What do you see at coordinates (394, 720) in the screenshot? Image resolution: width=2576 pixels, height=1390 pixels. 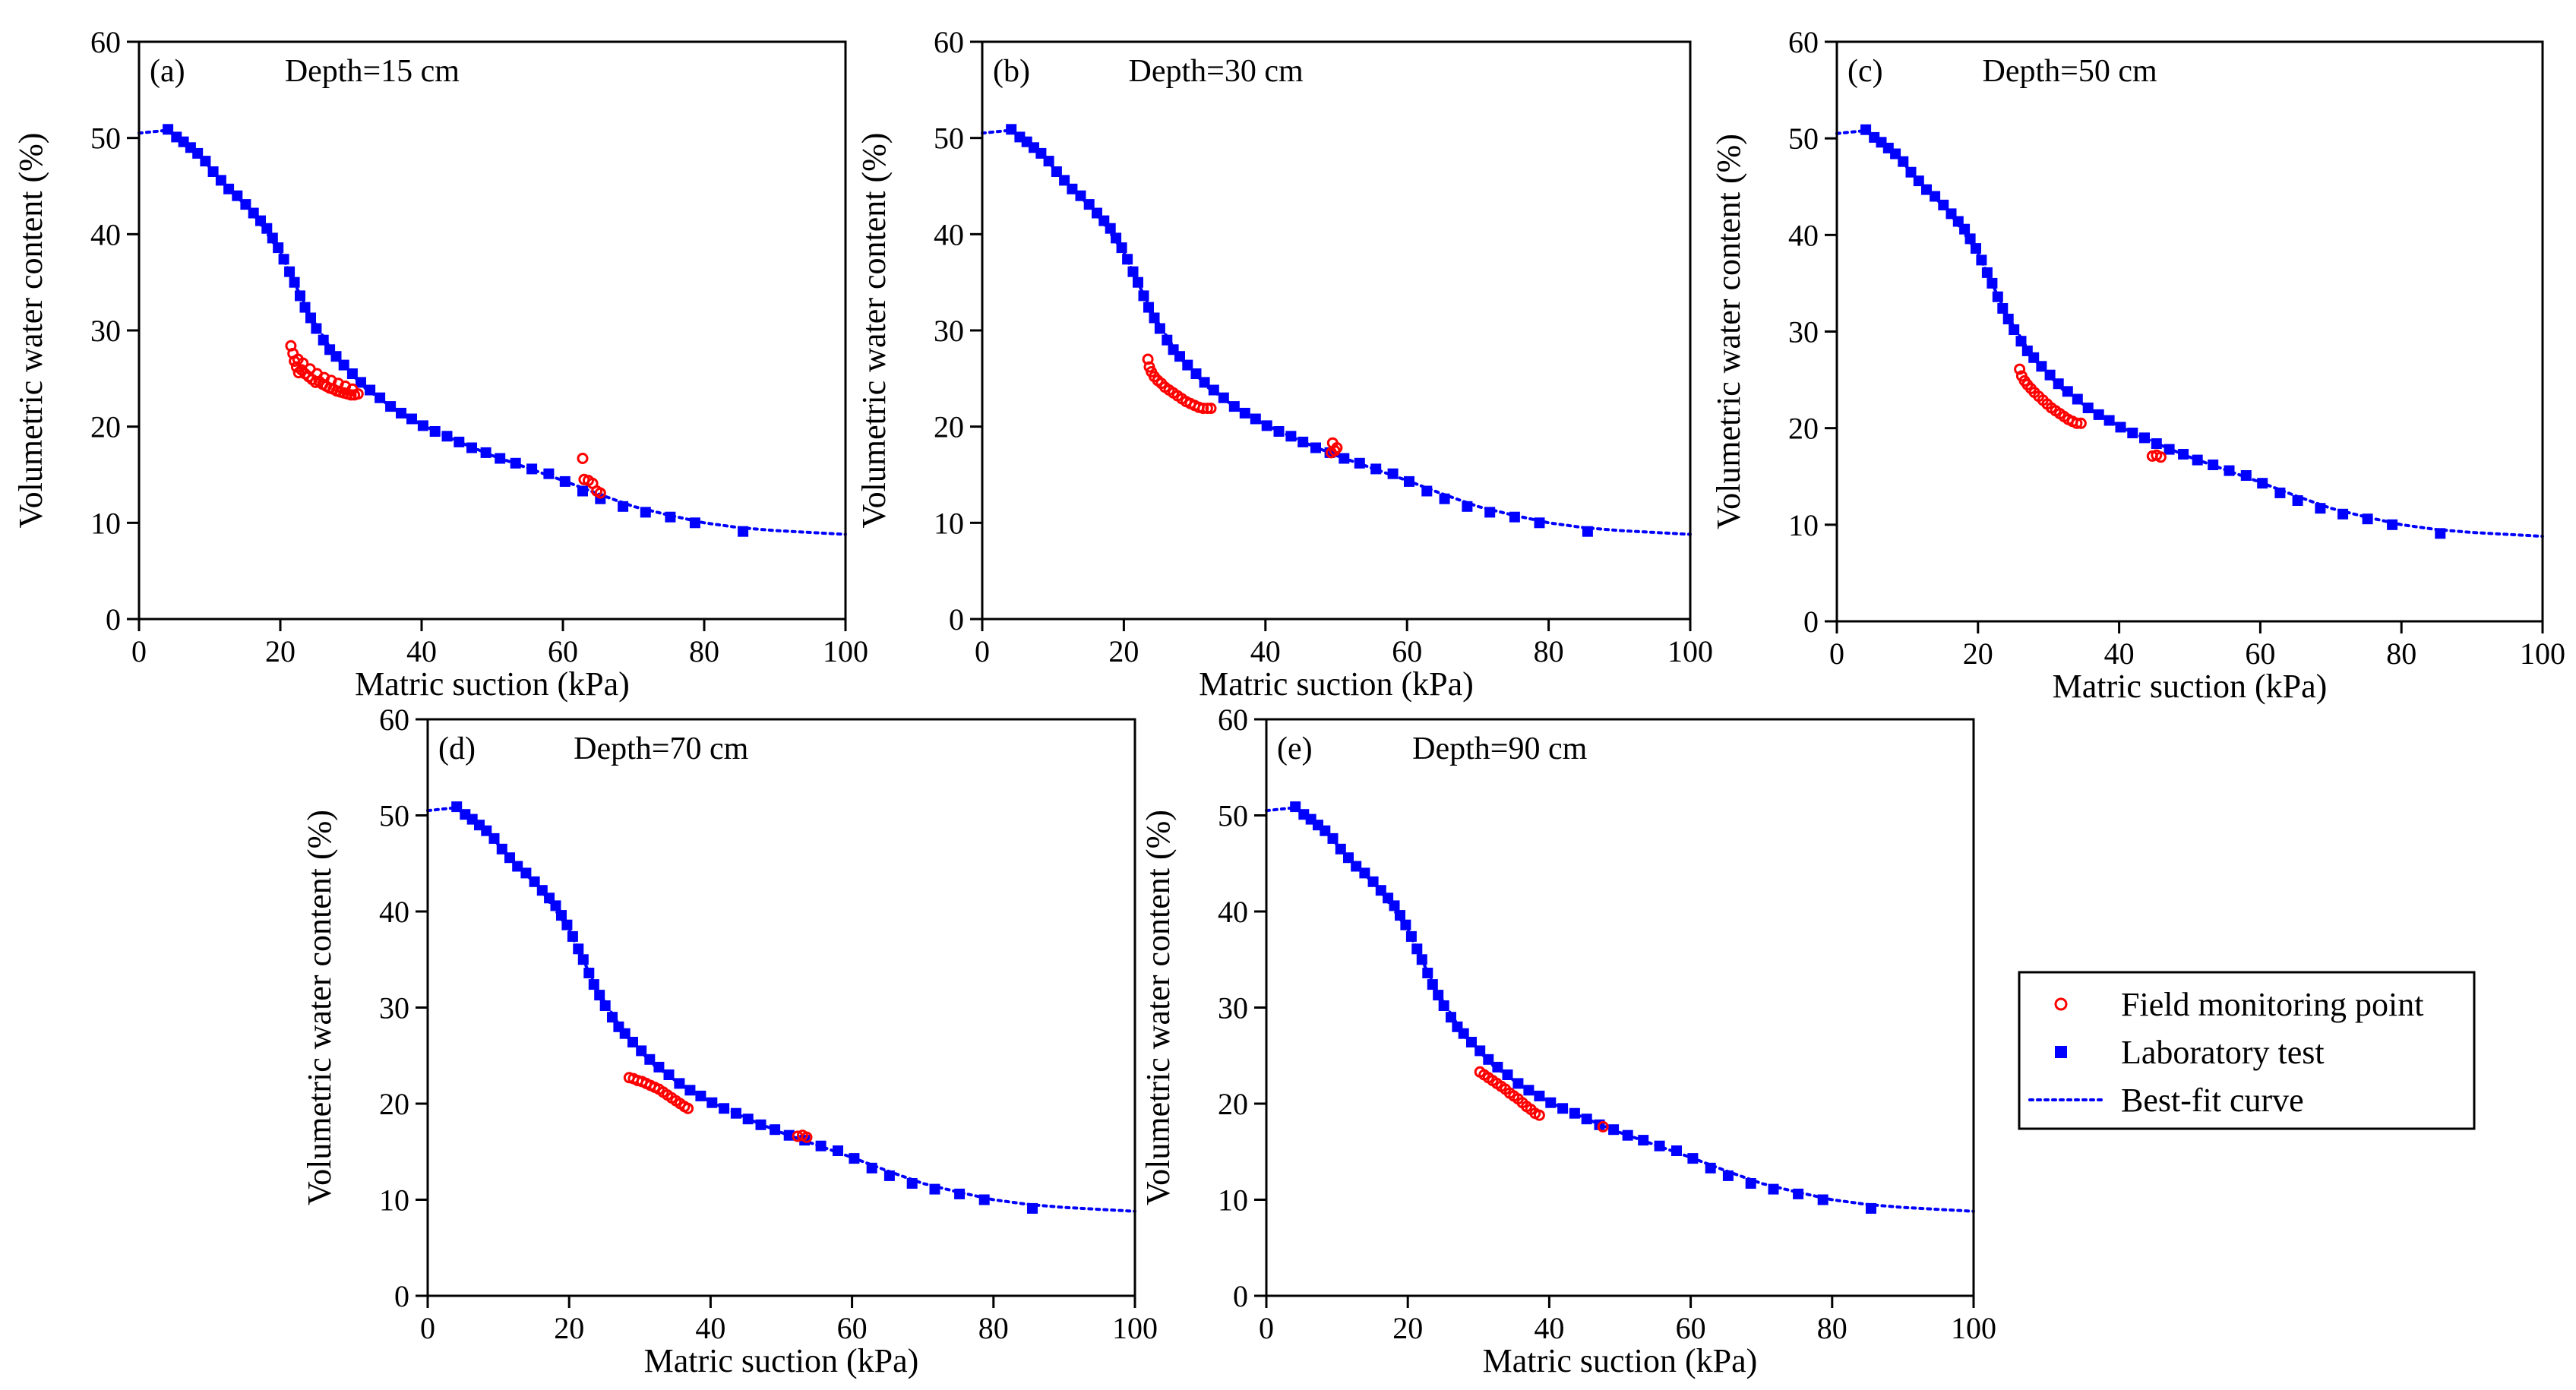 I see `y-tick-label: 60` at bounding box center [394, 720].